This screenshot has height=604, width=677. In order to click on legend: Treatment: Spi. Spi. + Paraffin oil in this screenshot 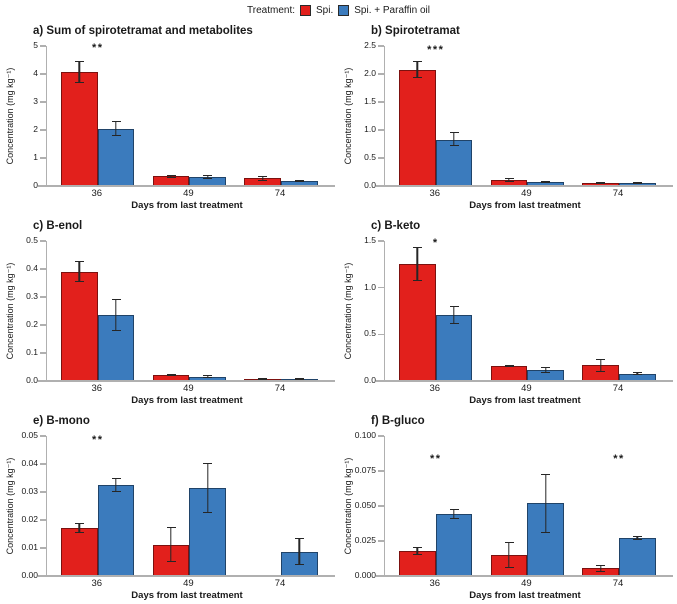, I will do `click(338, 9)`.